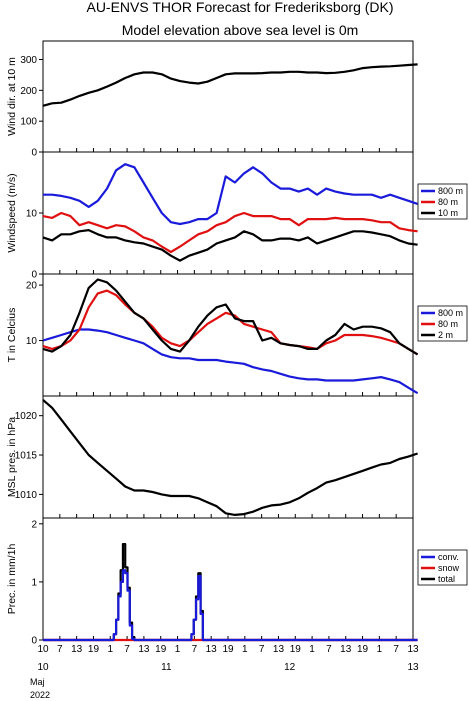  Describe the element at coordinates (26, 416) in the screenshot. I see `y-tick-label: 1020` at that location.